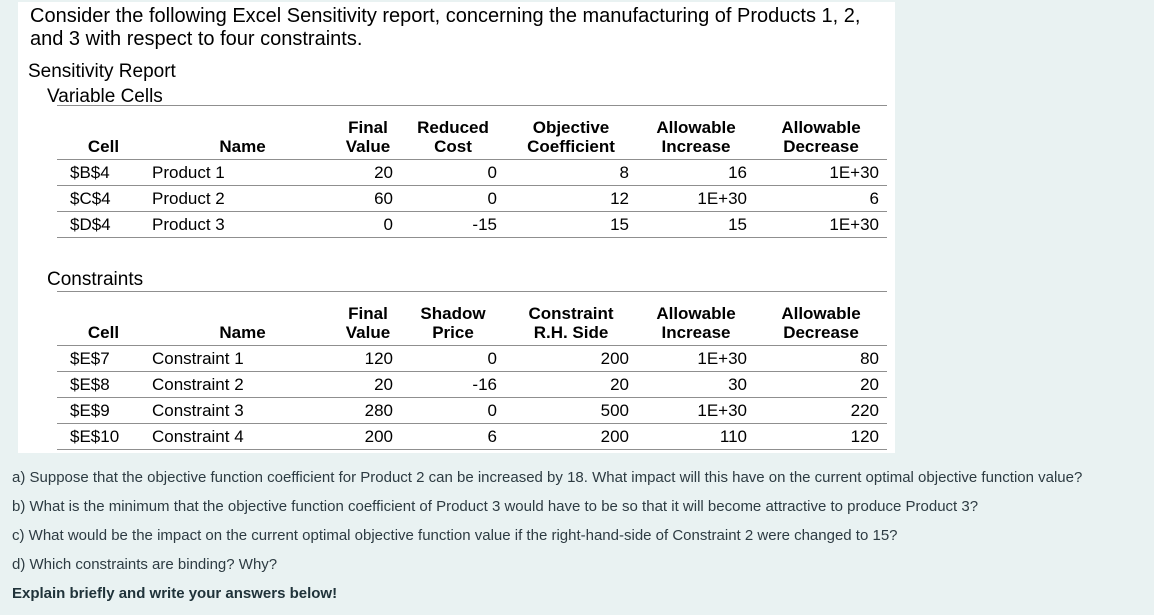  Describe the element at coordinates (368, 172) in the screenshot. I see `final-value: 20` at that location.